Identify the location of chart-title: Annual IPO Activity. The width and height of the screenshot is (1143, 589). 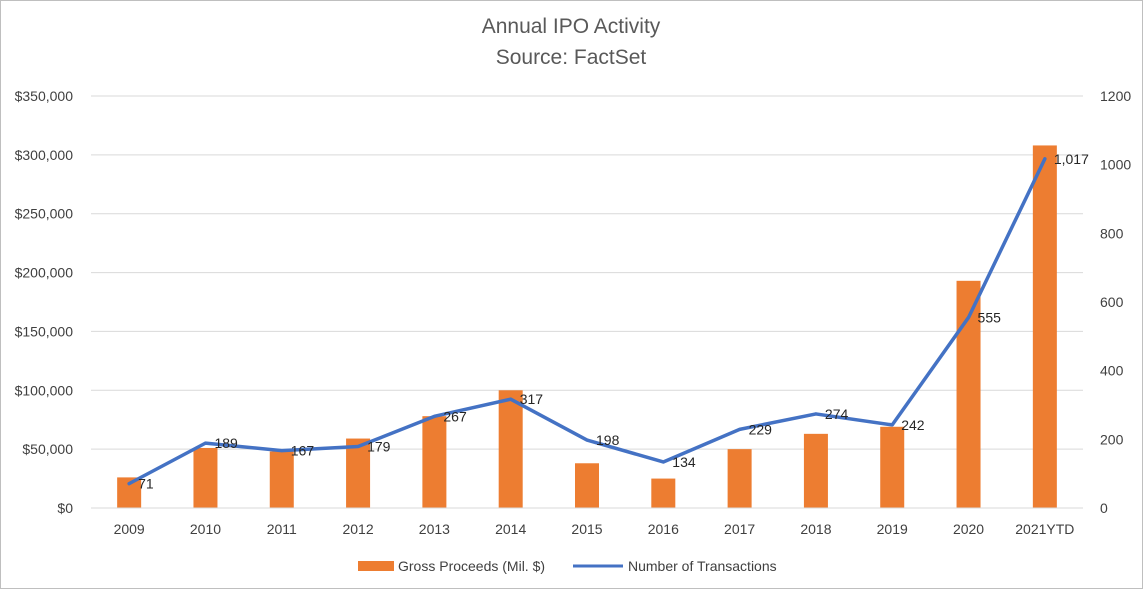
(571, 26).